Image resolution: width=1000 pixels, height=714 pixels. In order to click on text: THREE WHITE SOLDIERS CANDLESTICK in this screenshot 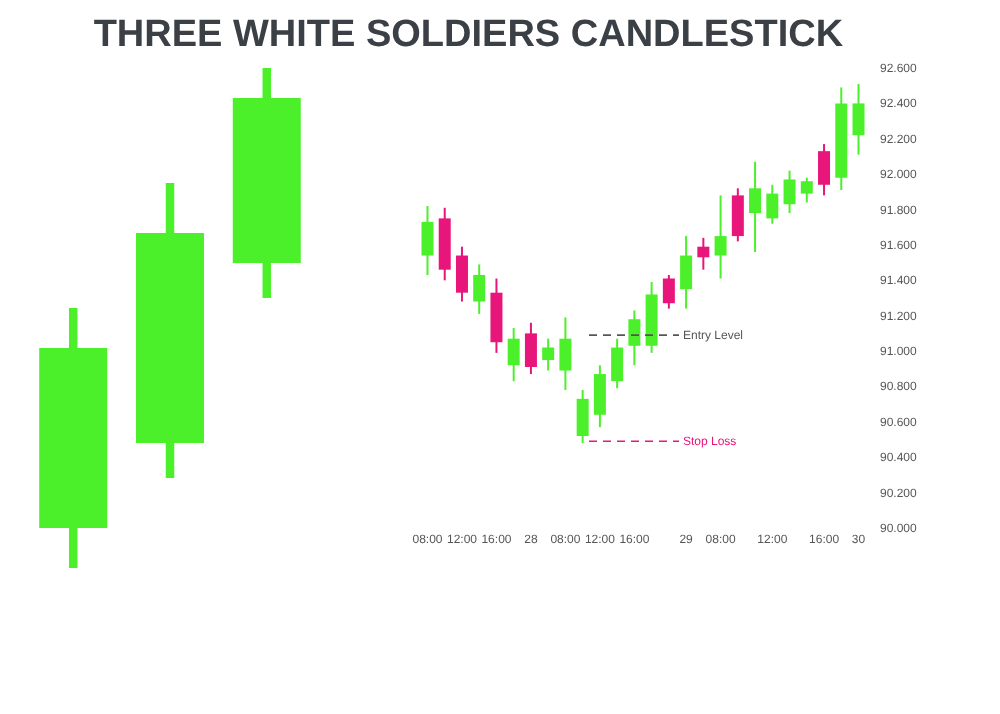, I will do `click(468, 35)`.